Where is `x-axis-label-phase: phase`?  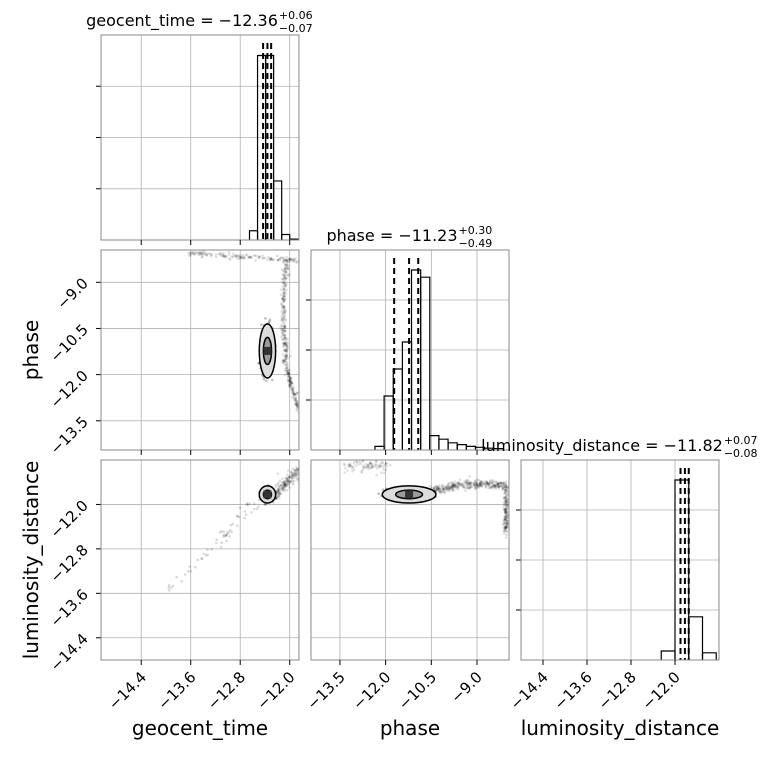 x-axis-label-phase: phase is located at coordinates (410, 728).